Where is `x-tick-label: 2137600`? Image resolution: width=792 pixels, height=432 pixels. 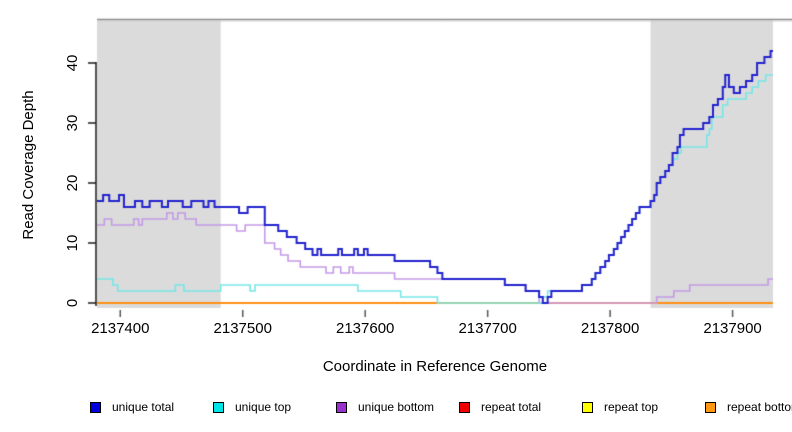 x-tick-label: 2137600 is located at coordinates (365, 328).